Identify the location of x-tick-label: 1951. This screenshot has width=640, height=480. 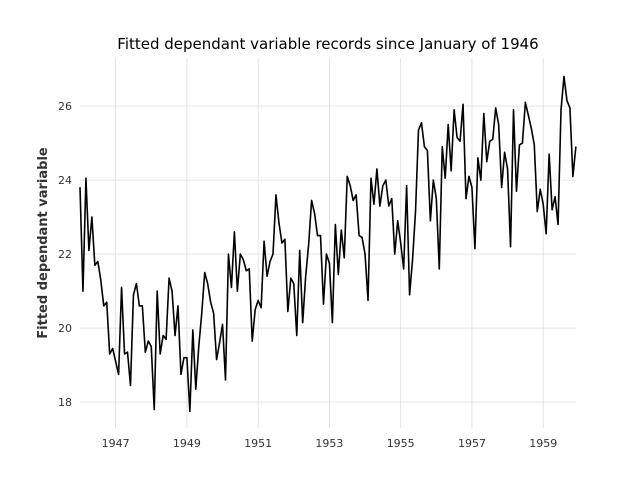
(258, 443).